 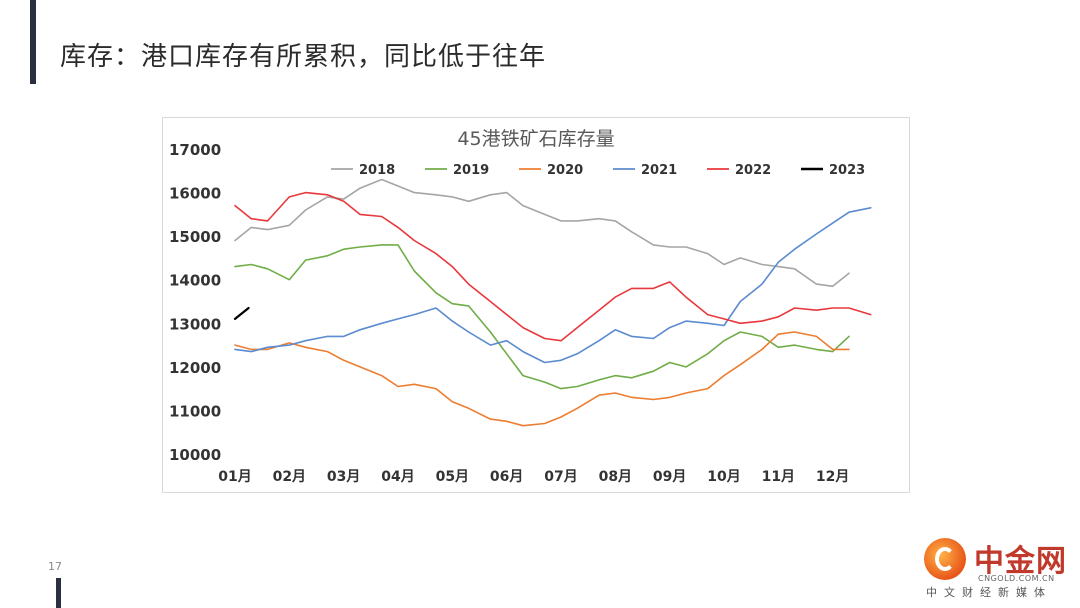 I want to click on legend-label: 2018, so click(x=377, y=170).